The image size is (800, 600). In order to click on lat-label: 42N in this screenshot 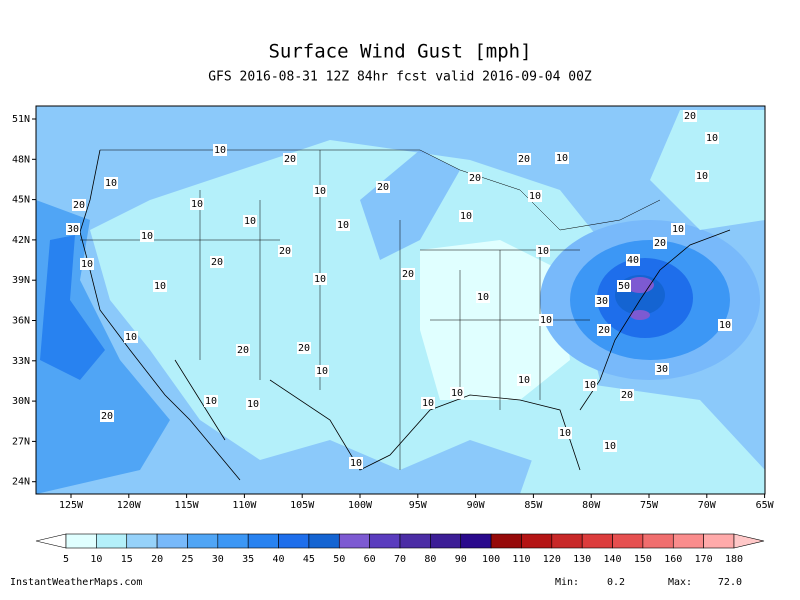, I will do `click(21, 240)`.